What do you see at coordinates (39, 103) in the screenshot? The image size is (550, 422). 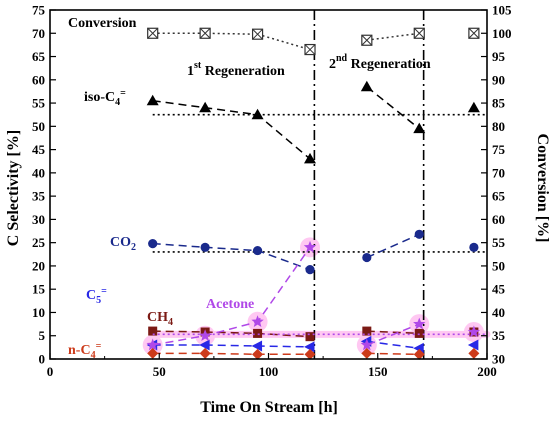 I see `y-left-tick-label: 55` at bounding box center [39, 103].